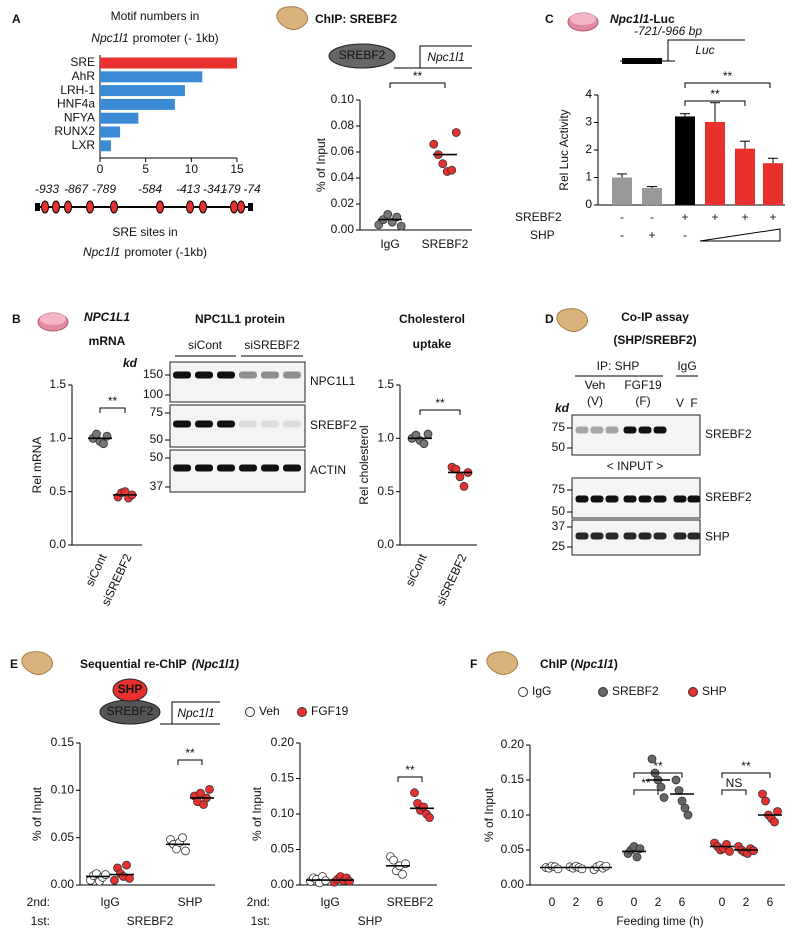 The height and width of the screenshot is (931, 800). I want to click on chart-title-part: ChIP (, so click(557, 664).